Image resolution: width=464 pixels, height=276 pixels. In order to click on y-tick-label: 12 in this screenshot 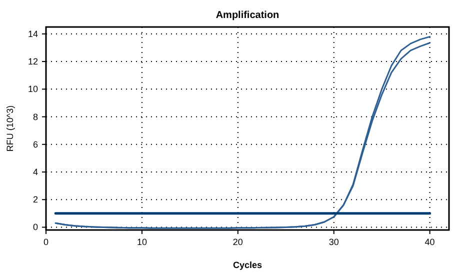, I will do `click(33, 61)`.